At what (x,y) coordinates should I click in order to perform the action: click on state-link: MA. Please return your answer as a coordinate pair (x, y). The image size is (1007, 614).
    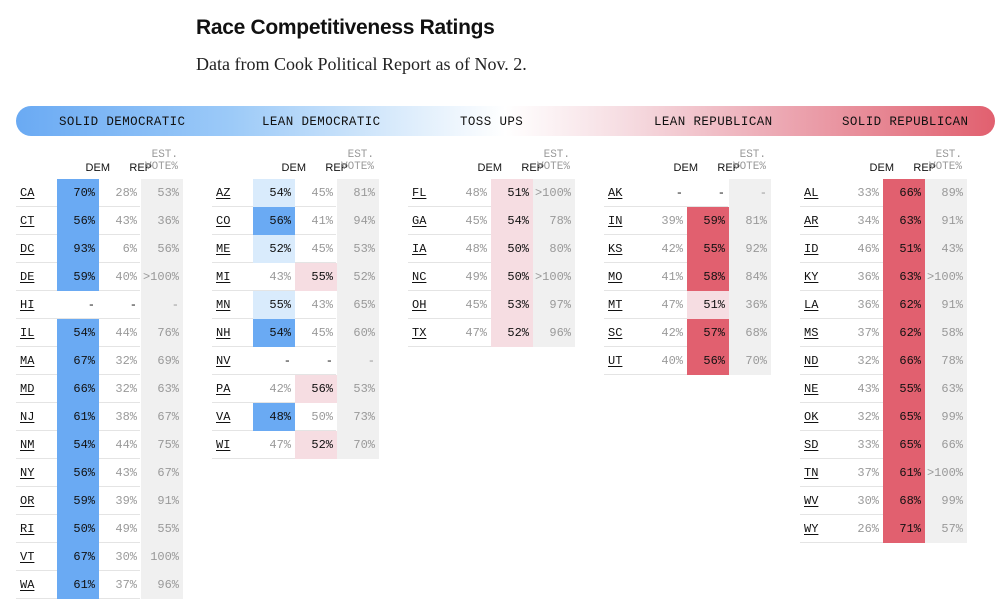
    Looking at the image, I should click on (27, 361).